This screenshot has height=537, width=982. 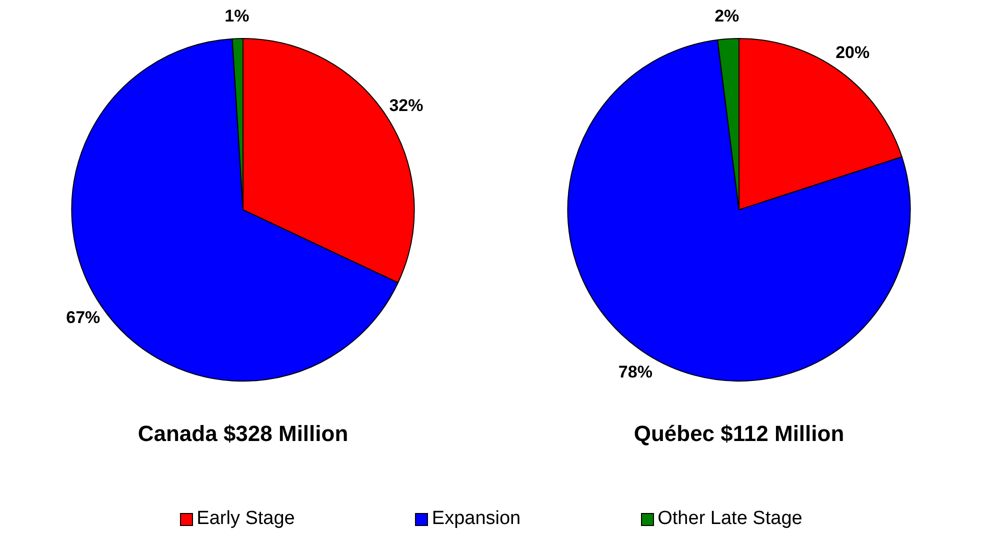 I want to click on text: Québec $112 Million, so click(x=739, y=433).